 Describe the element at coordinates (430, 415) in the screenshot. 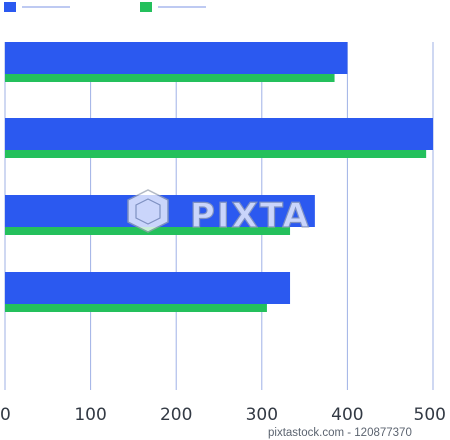

I see `x-tick-label: 500` at that location.